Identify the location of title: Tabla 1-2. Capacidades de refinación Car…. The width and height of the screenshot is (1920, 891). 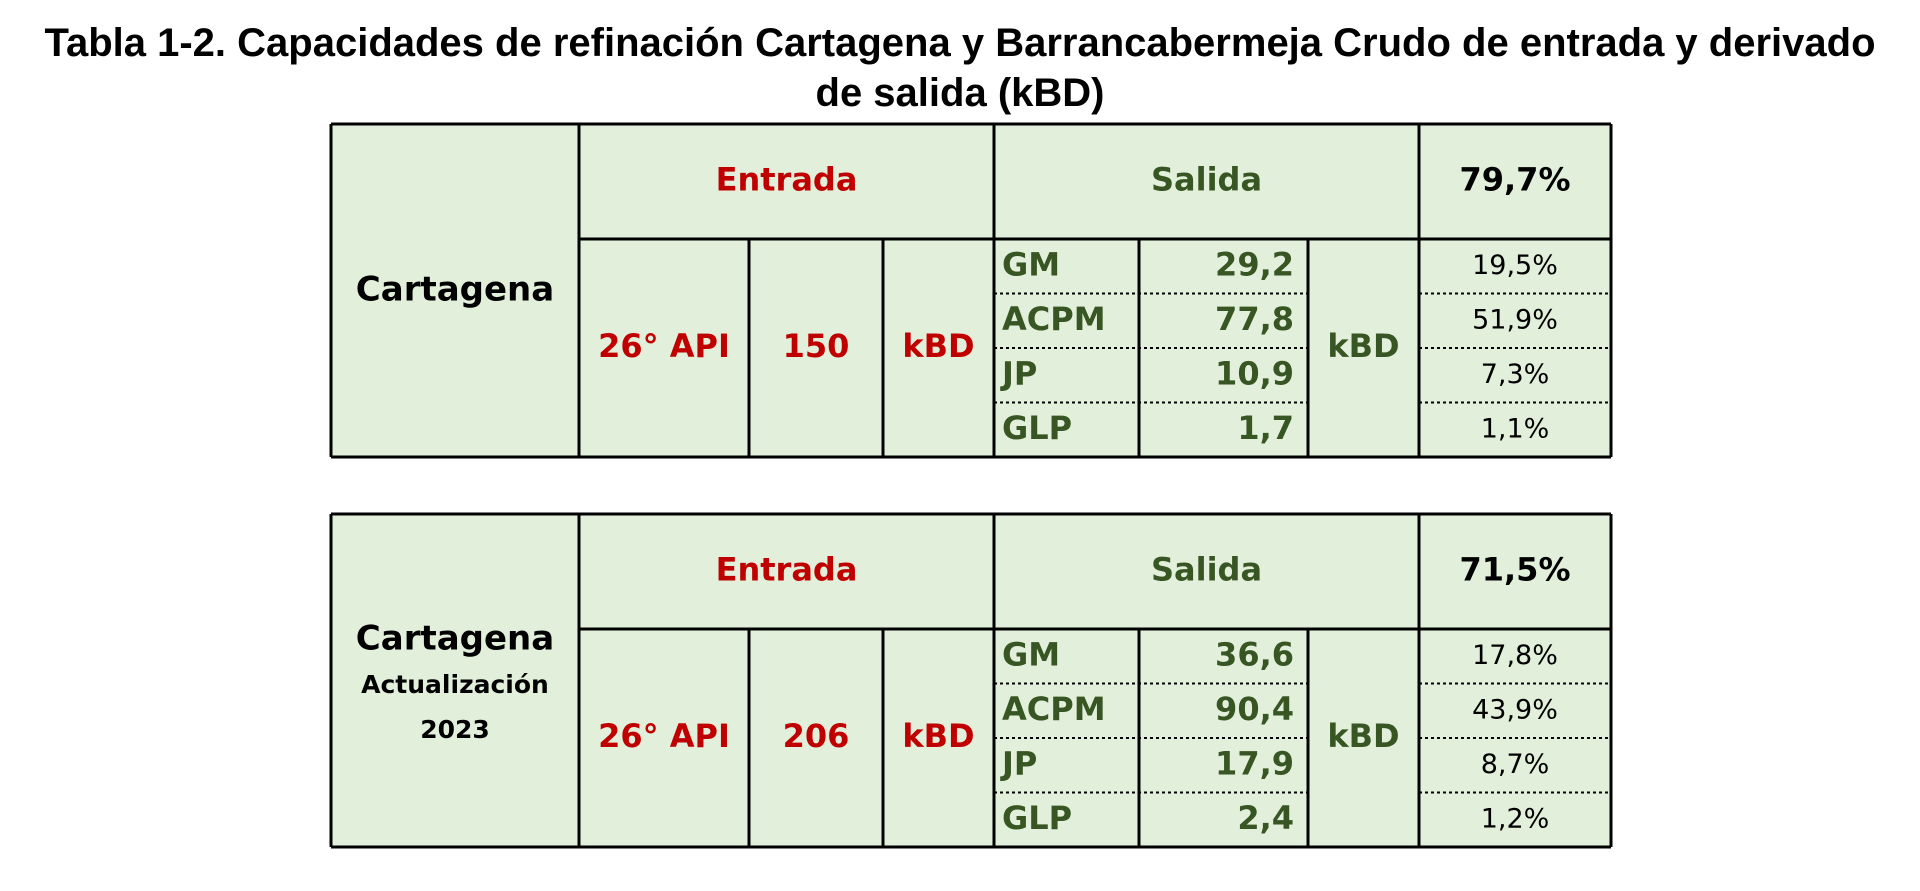
(960, 68).